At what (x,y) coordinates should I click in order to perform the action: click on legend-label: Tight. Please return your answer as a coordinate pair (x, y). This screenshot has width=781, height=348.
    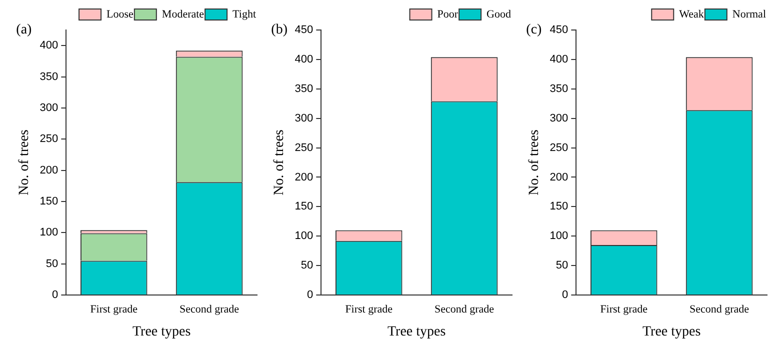
    Looking at the image, I should click on (244, 14).